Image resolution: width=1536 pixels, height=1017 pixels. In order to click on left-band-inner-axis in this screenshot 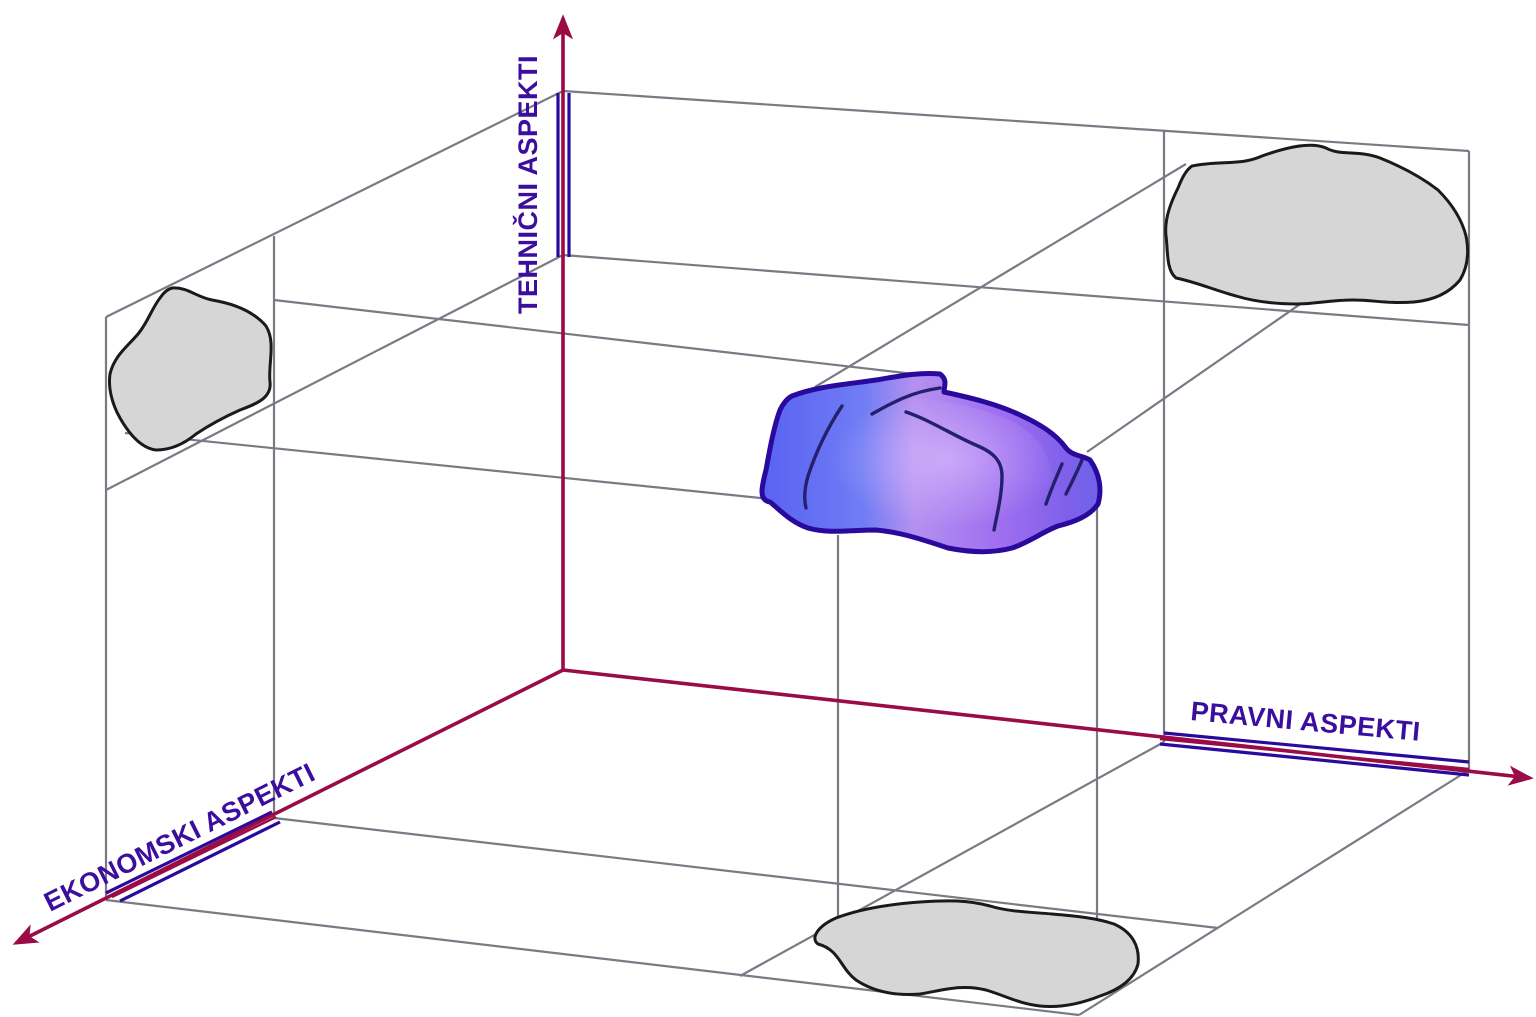, I will do `click(194, 857)`.